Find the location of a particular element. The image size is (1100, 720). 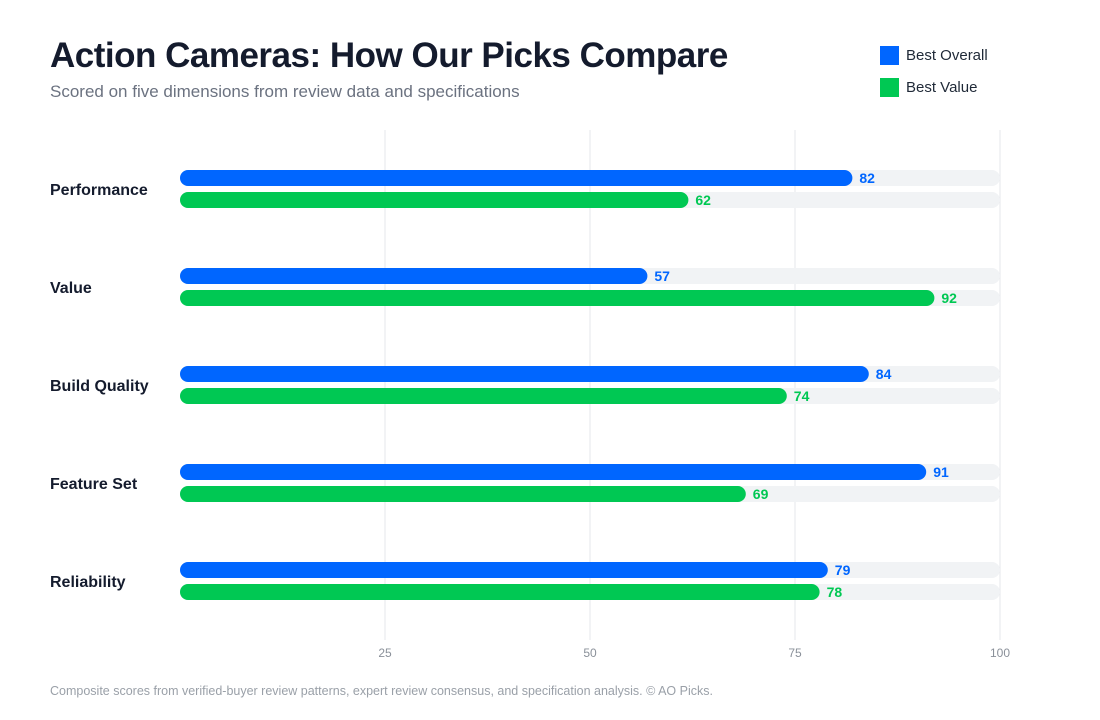

legend-item-best-overall: Best Overall is located at coordinates (934, 55).